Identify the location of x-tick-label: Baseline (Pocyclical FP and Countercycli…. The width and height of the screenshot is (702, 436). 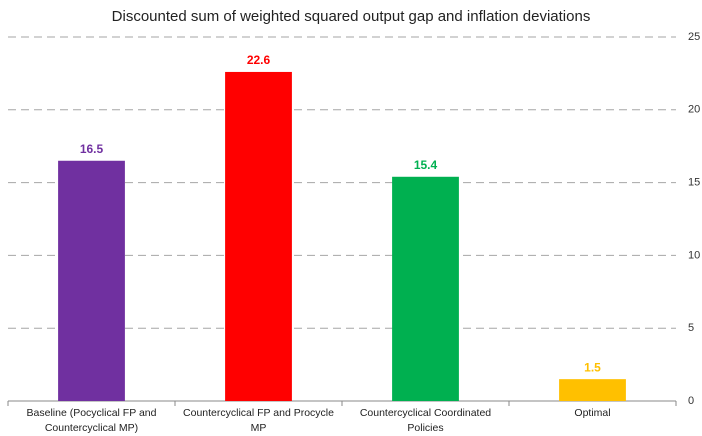
(91, 420).